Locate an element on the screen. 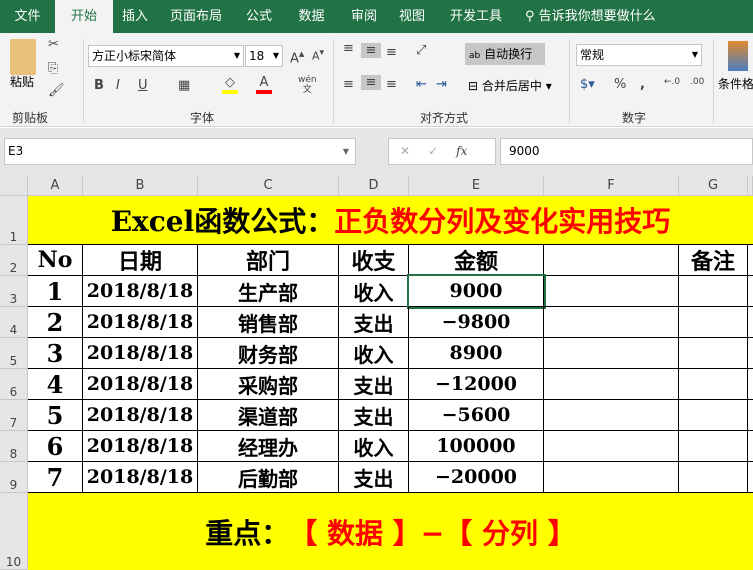 The width and height of the screenshot is (753, 570). header-cell-B: 日期 is located at coordinates (140, 260).